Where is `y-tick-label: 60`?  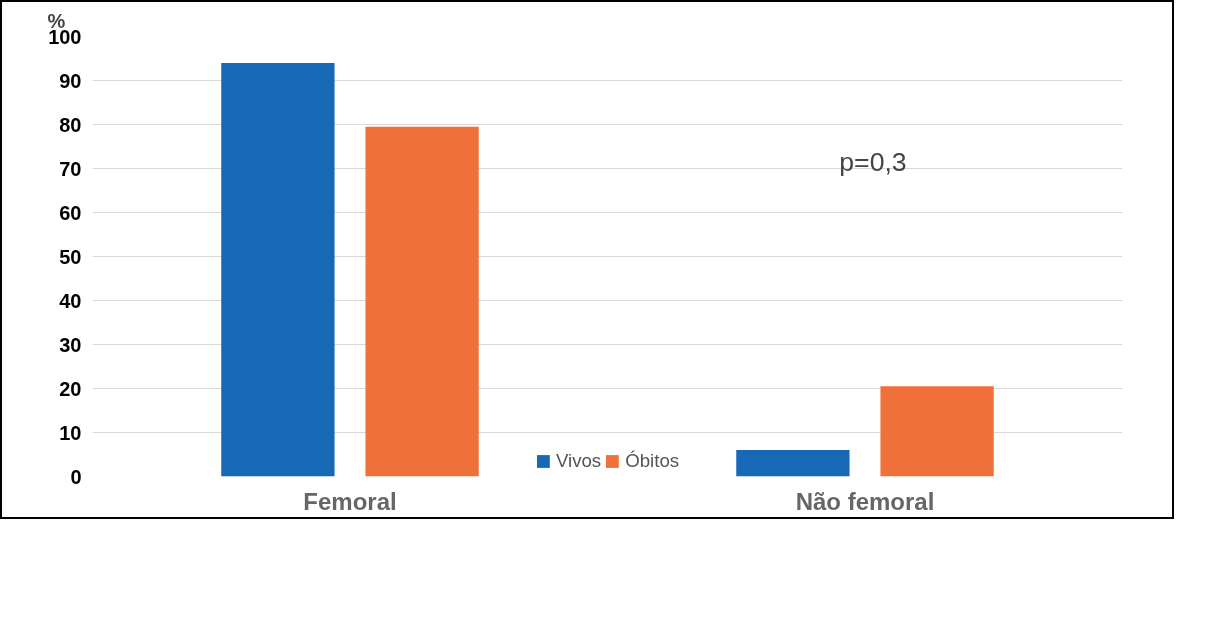 y-tick-label: 60 is located at coordinates (70, 212).